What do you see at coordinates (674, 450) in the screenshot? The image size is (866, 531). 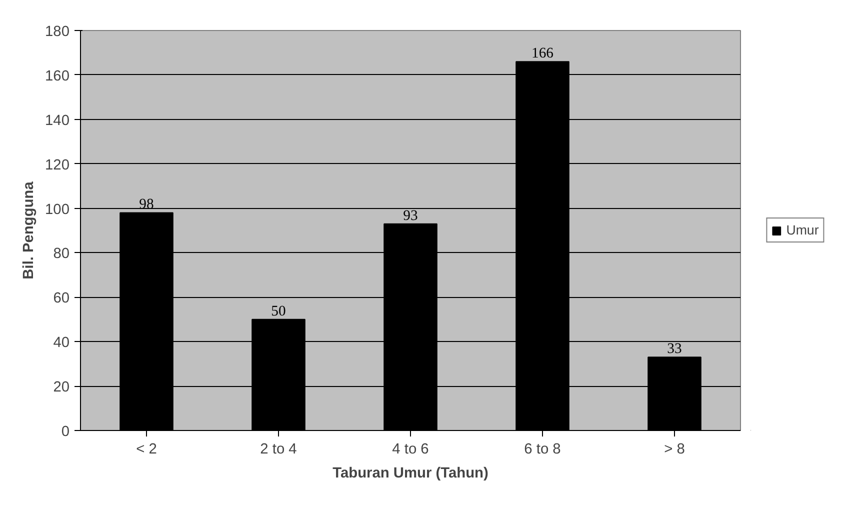 I see `x-tick-label: > 8` at bounding box center [674, 450].